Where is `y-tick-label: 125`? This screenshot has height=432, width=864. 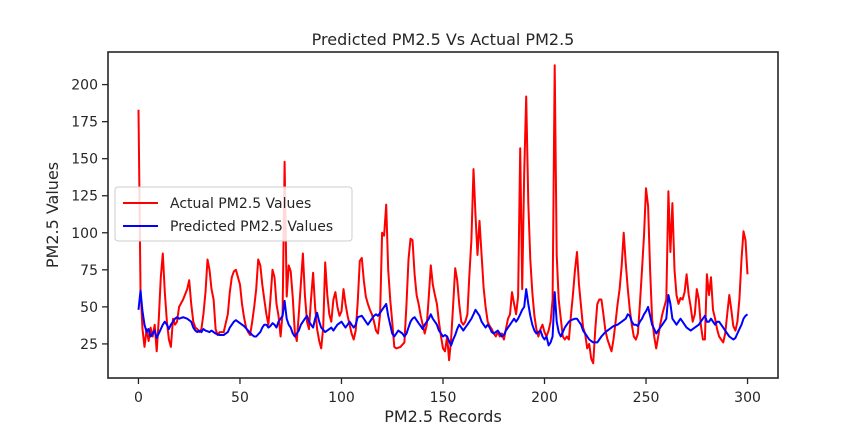
y-tick-label: 125 is located at coordinates (84, 197).